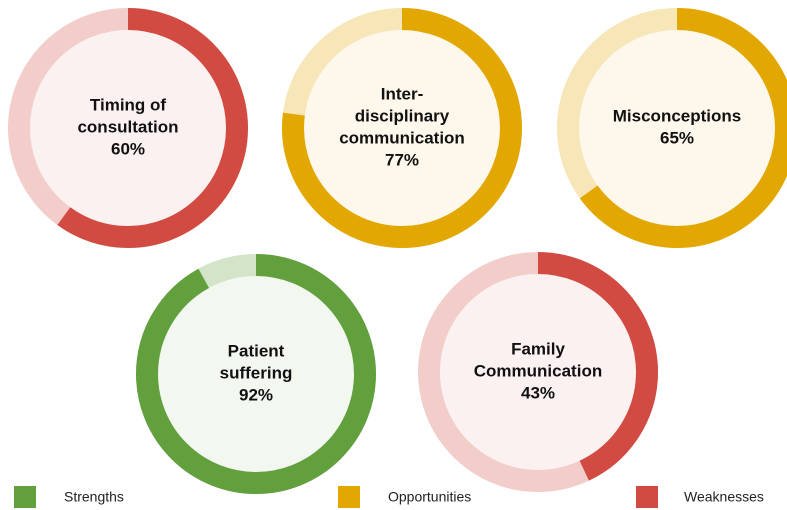 The height and width of the screenshot is (510, 787). What do you see at coordinates (538, 392) in the screenshot?
I see `donut-value-label: 43%` at bounding box center [538, 392].